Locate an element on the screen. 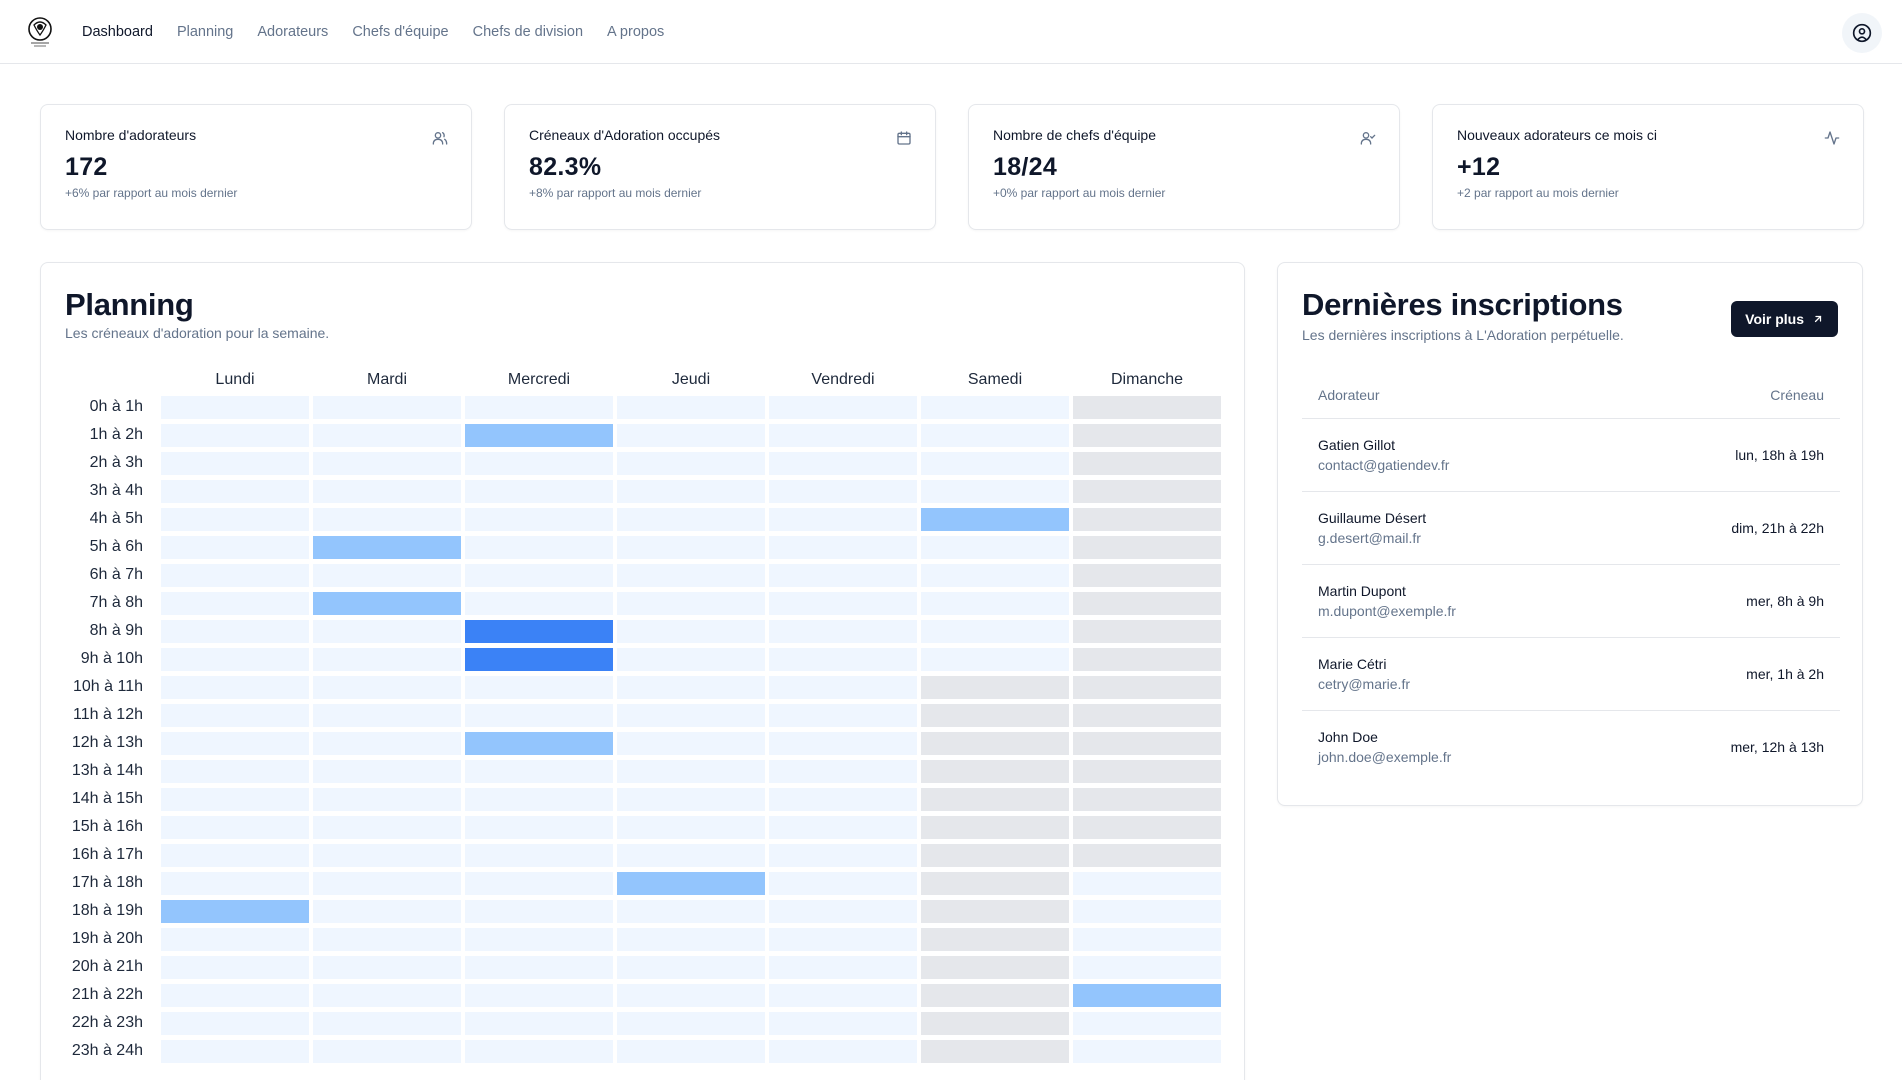 The width and height of the screenshot is (1902, 1080). table-row: Marie Cétri cetry@marie.fr mer, 1h à 2h is located at coordinates (1571, 674).